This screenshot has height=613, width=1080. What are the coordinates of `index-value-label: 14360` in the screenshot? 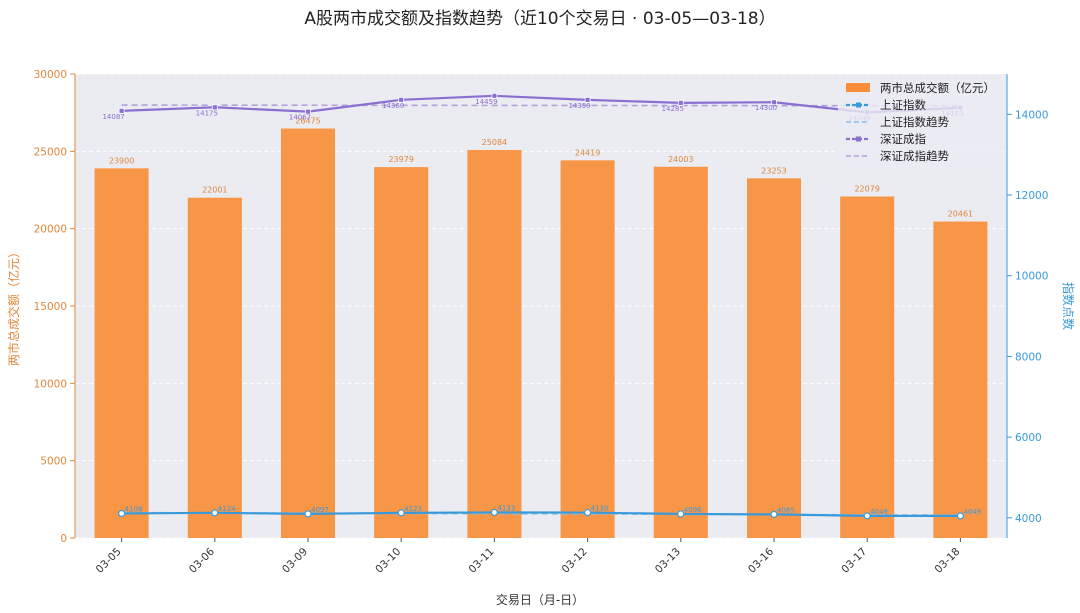 It's located at (393, 106).